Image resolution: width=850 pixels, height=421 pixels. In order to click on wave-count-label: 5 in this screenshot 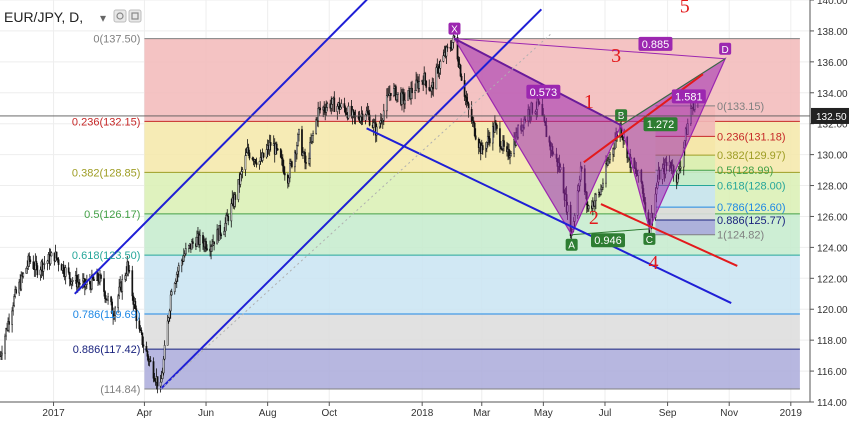, I will do `click(685, 8)`.